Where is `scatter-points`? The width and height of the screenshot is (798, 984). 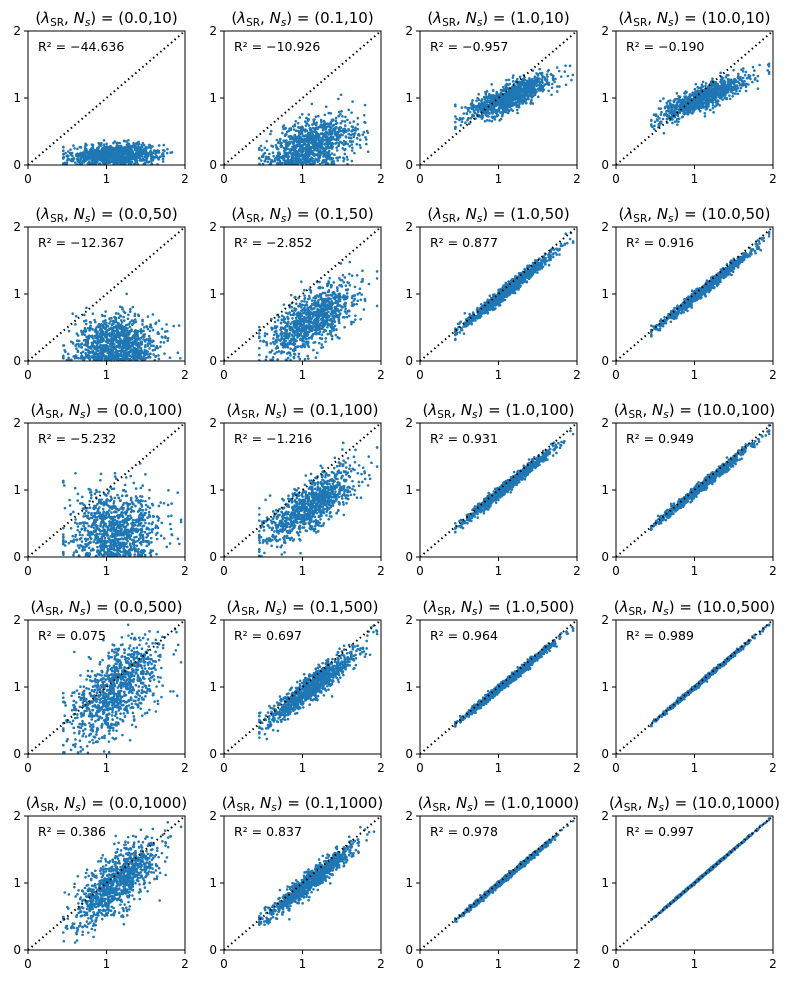
scatter-points is located at coordinates (514, 97).